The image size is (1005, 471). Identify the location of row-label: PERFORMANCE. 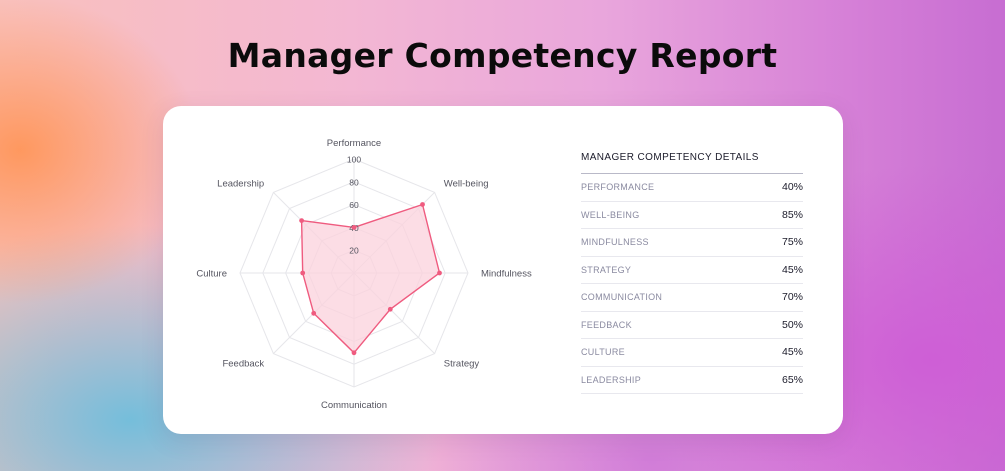
(618, 187).